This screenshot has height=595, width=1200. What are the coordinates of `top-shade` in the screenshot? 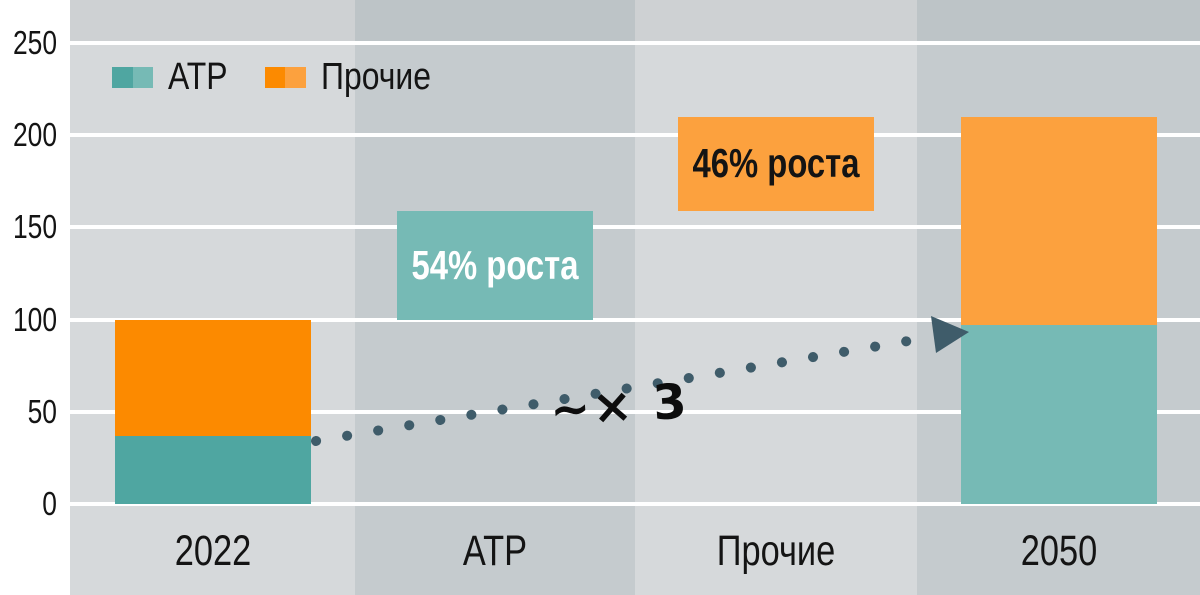 It's located at (635, 21).